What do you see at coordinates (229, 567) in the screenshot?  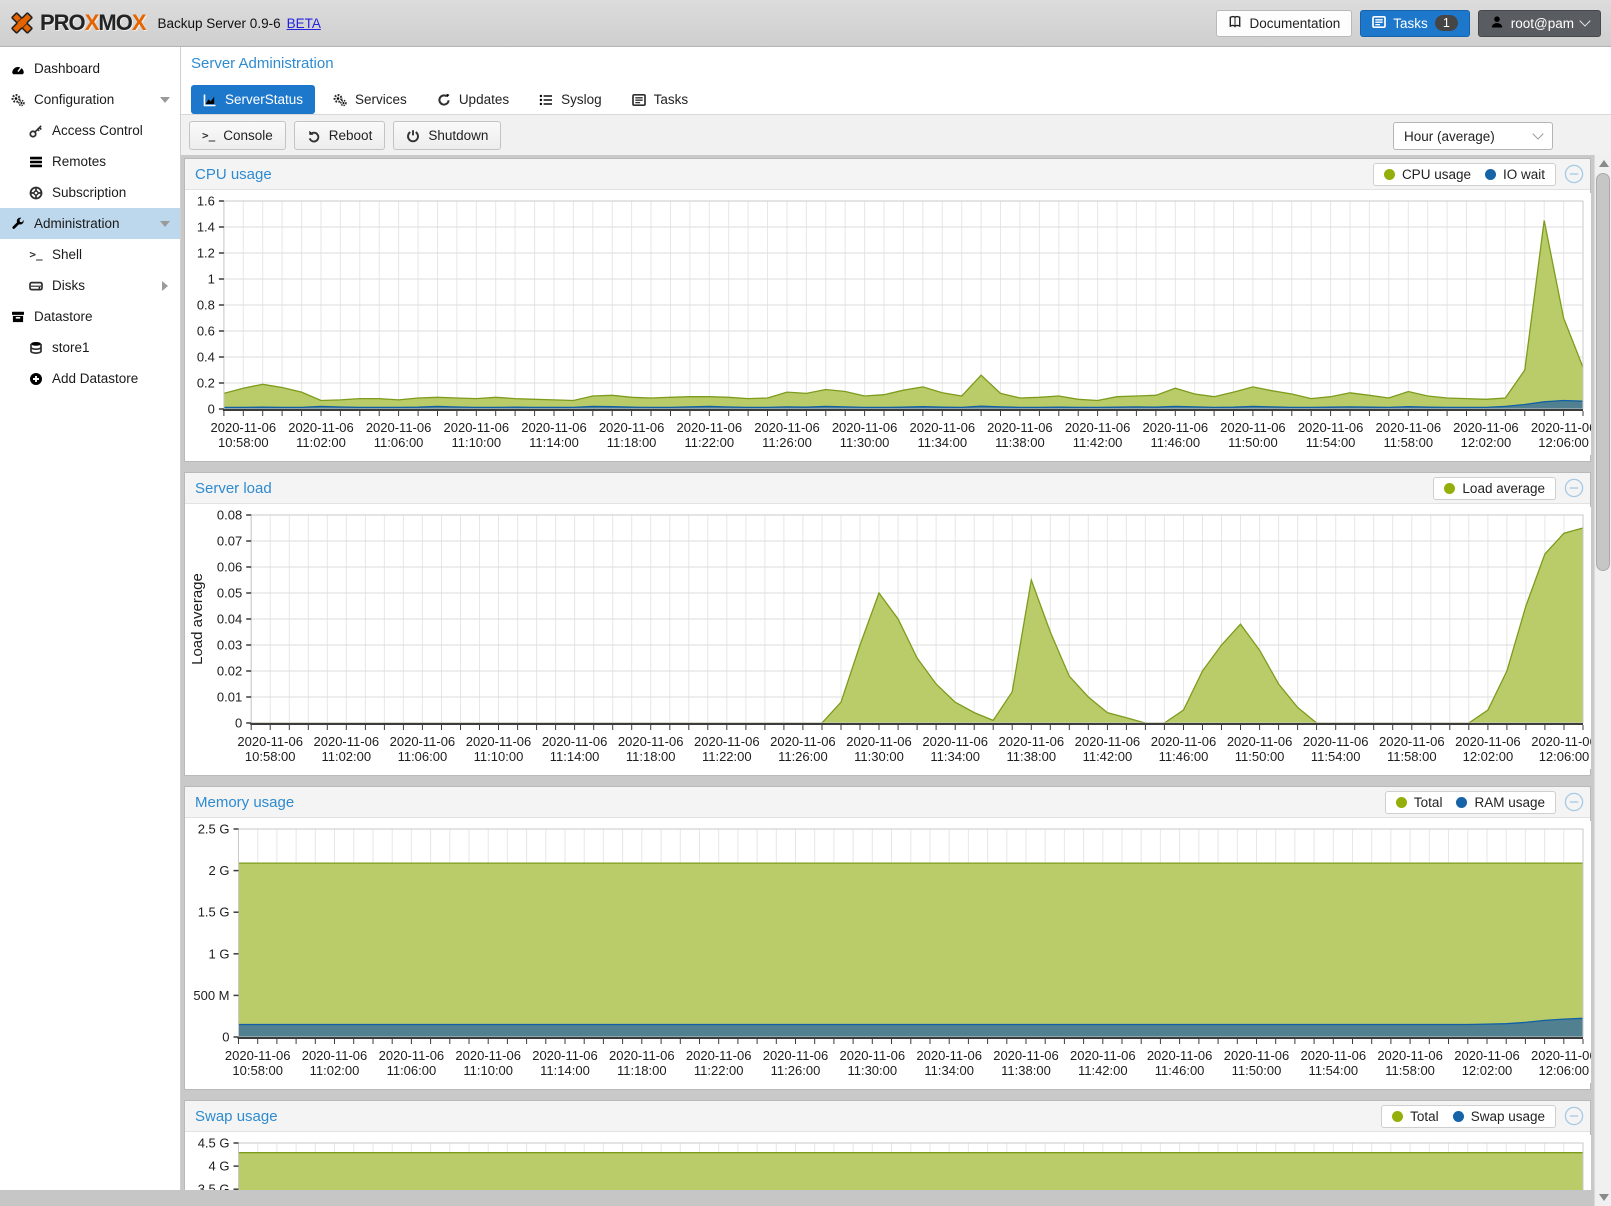 I see `svg-text: 0.06` at bounding box center [229, 567].